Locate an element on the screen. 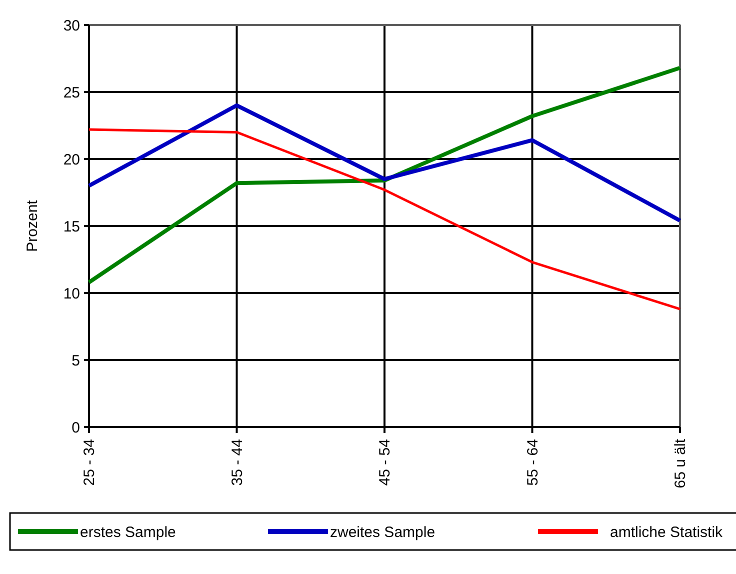 This screenshot has height=574, width=736. y-tick-label: 0 is located at coordinates (76, 427).